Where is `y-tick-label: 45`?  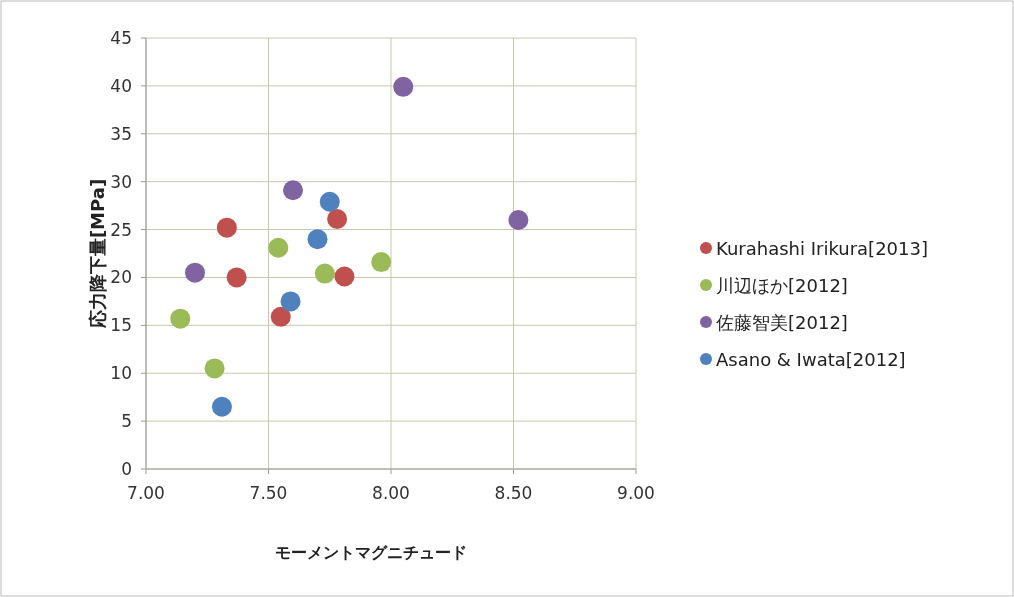
y-tick-label: 45 is located at coordinates (121, 38).